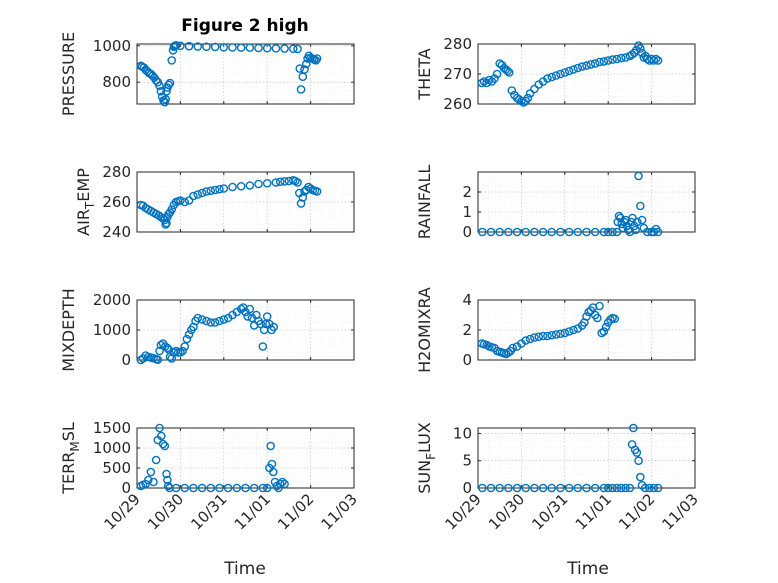 This screenshot has width=778, height=583. I want to click on y-tick-label: 10, so click(462, 433).